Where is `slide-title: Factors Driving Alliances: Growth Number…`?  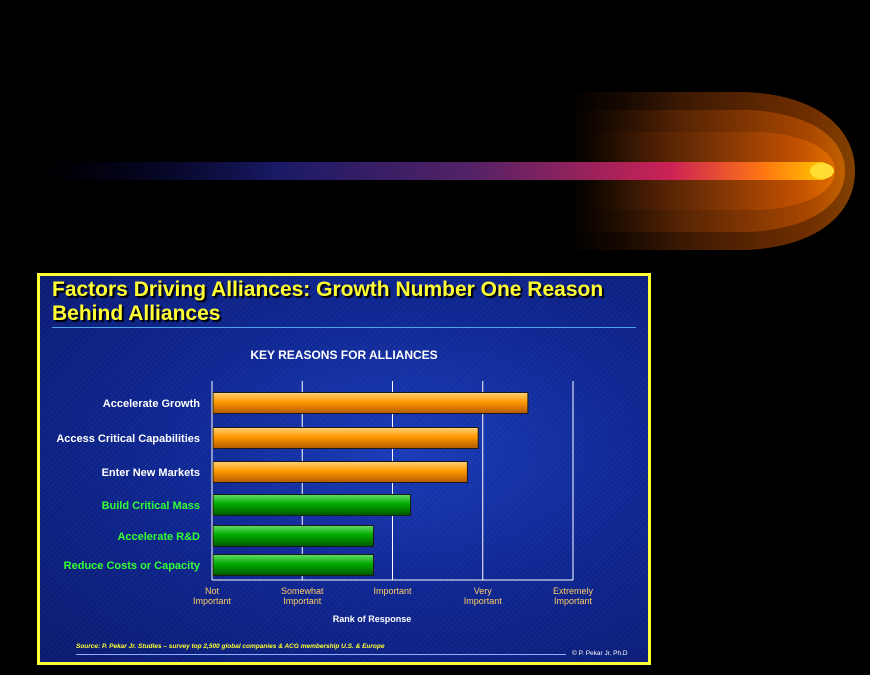
slide-title: Factors Driving Alliances: Growth Number… is located at coordinates (328, 301).